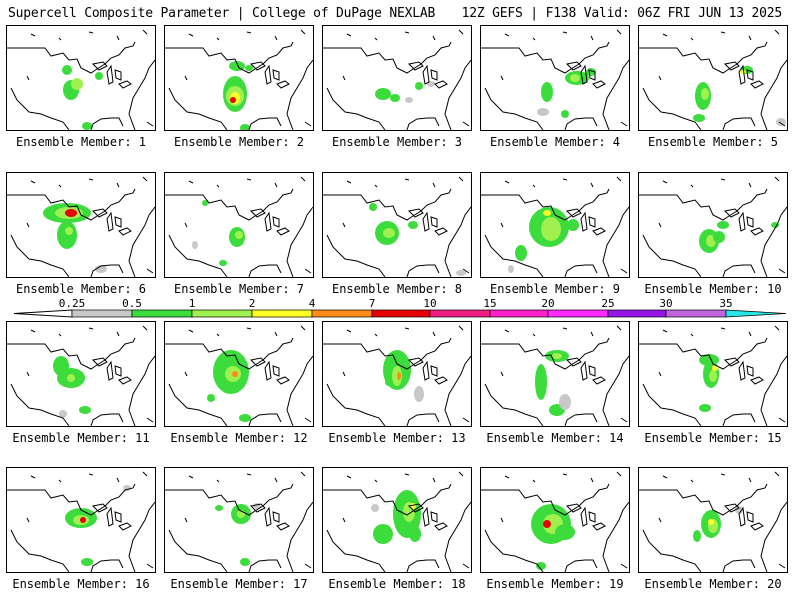 This screenshot has height=600, width=800. Describe the element at coordinates (489, 303) in the screenshot. I see `colorbar-tick-label: 15` at that location.